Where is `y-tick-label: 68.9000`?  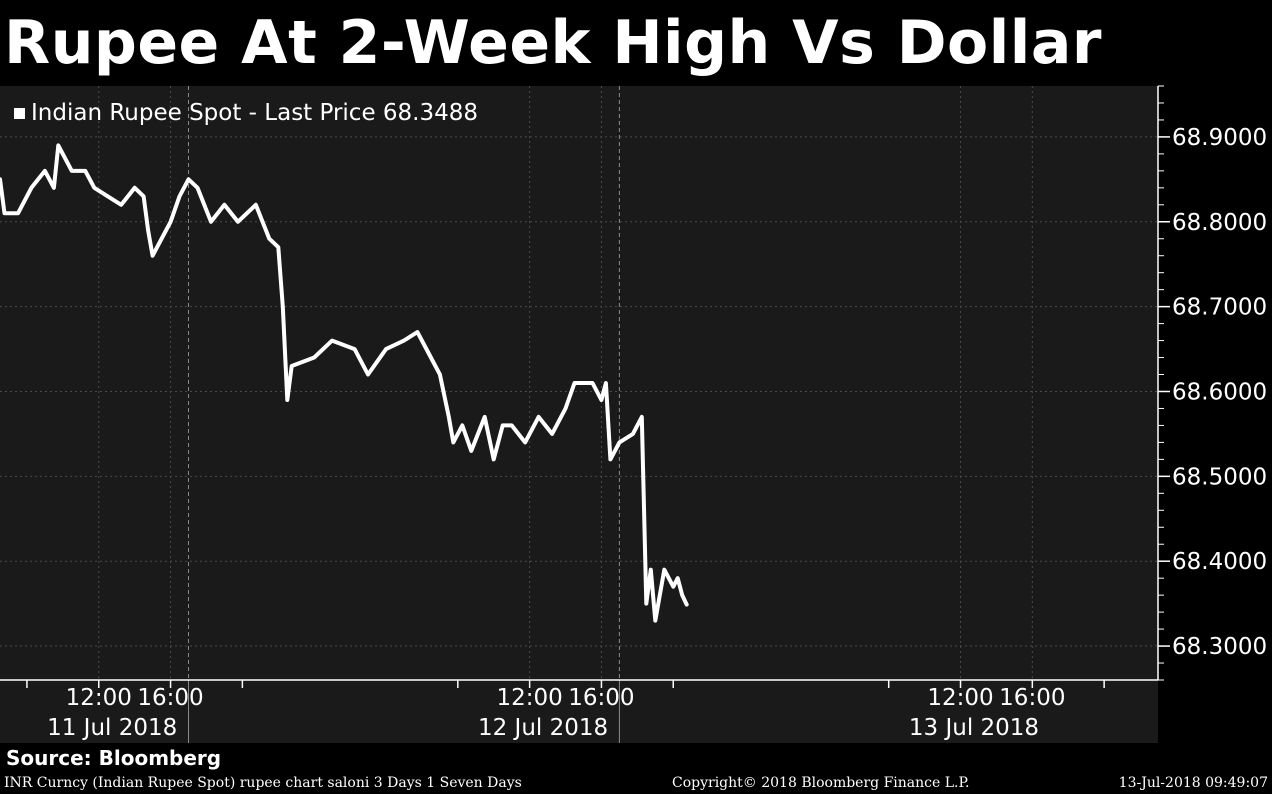 y-tick-label: 68.9000 is located at coordinates (1219, 138).